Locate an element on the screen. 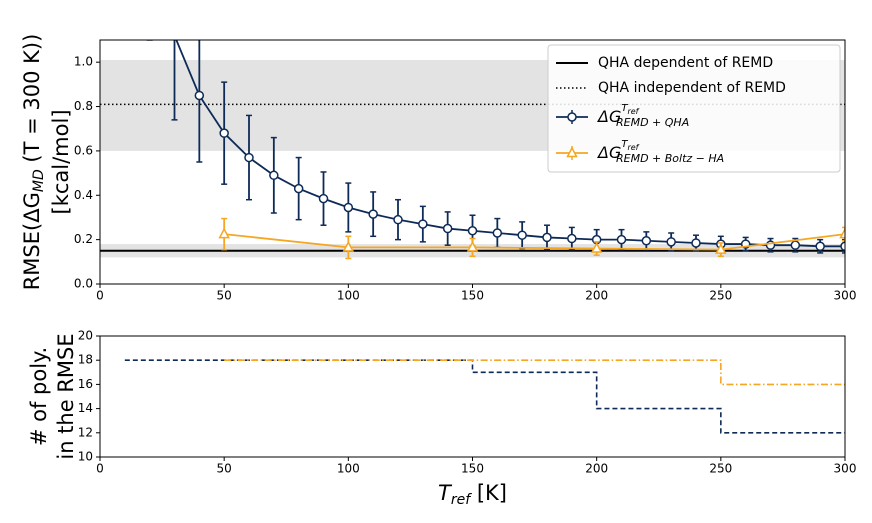  y-axis-label-part: MD is located at coordinates (39, 180).